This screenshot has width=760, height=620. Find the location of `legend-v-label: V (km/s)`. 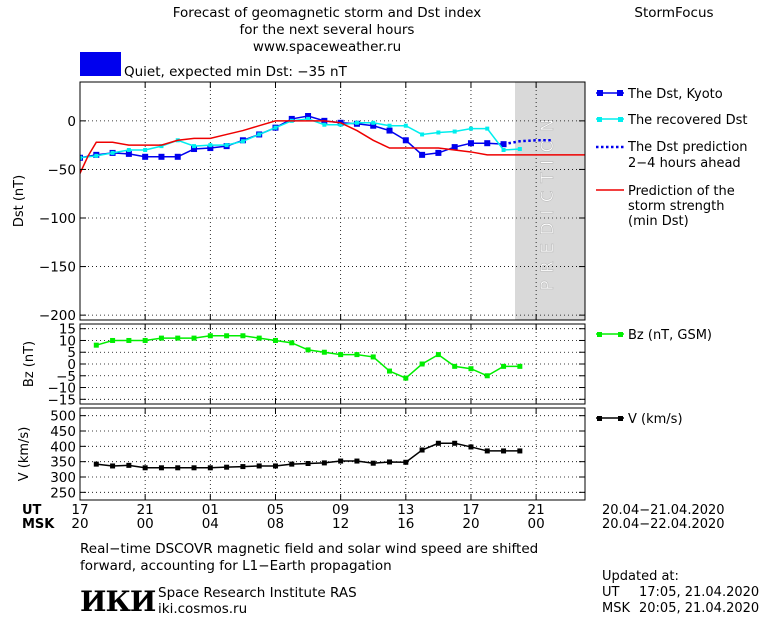

legend-v-label: V (km/s) is located at coordinates (655, 419).